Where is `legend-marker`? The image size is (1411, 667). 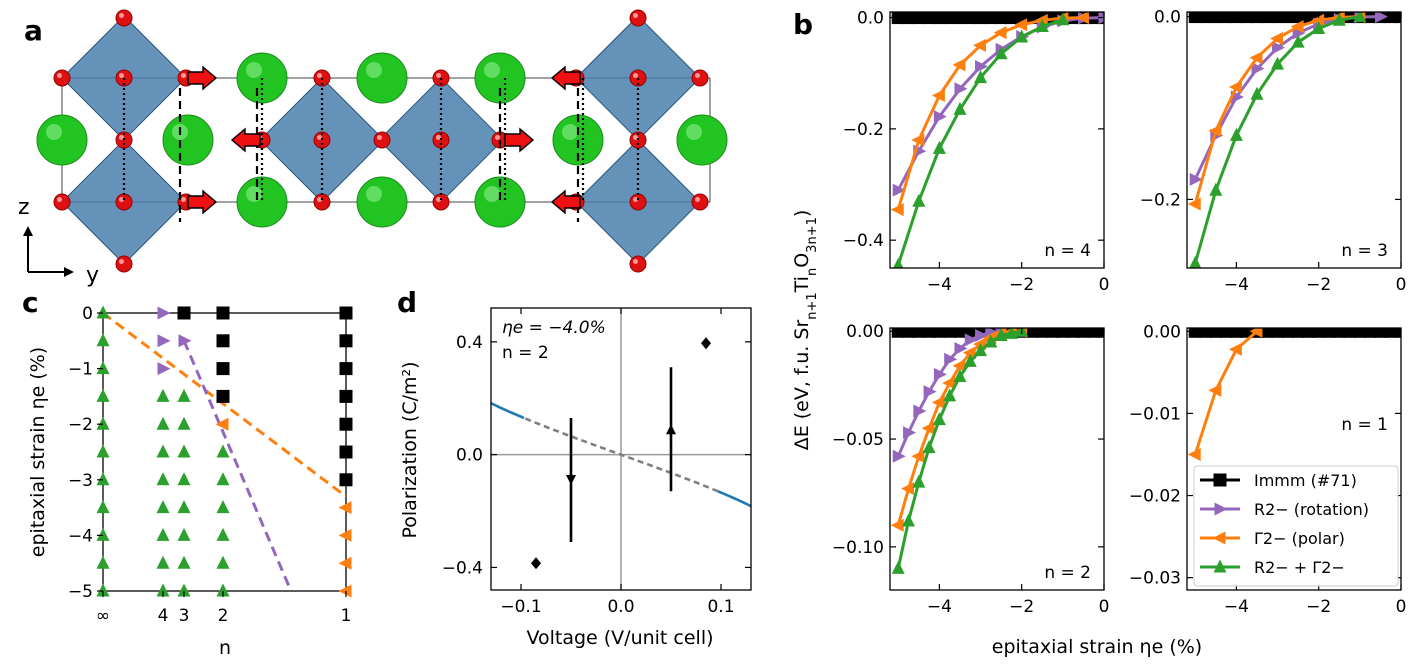 legend-marker is located at coordinates (1219, 538).